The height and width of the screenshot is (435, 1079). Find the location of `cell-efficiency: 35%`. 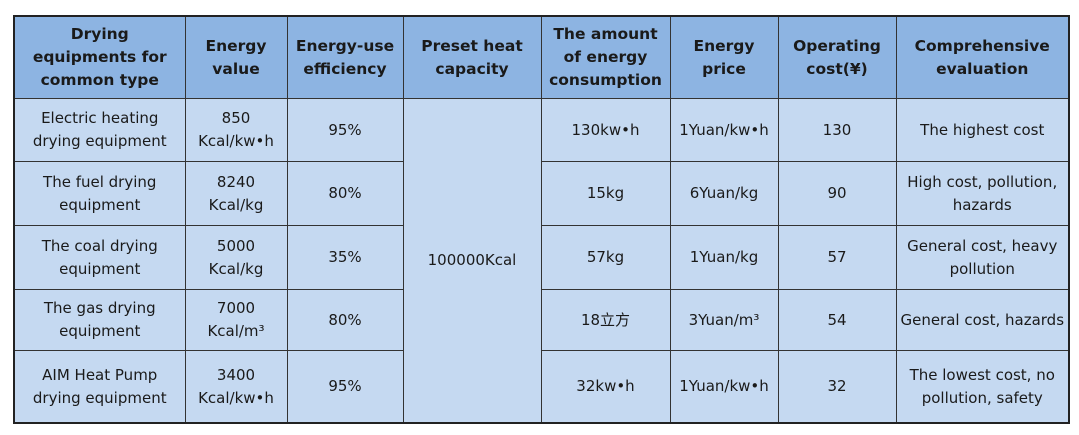

cell-efficiency: 35% is located at coordinates (345, 257).